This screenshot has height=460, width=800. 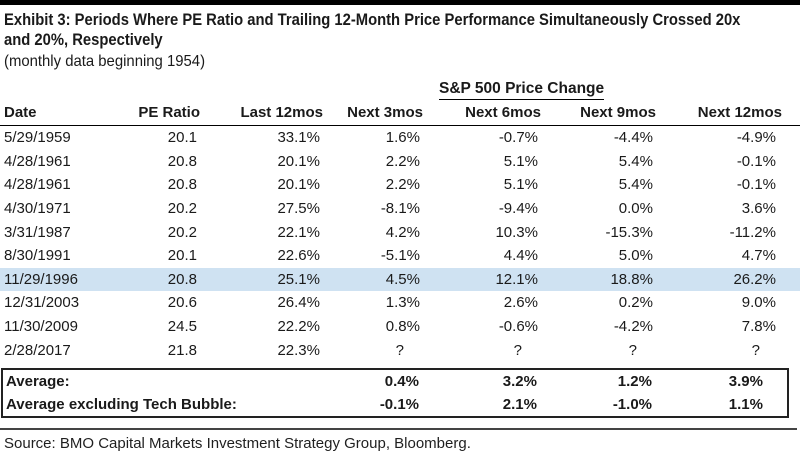 I want to click on exhibit-title-line-2: and 20%, Respectively, so click(x=83, y=39).